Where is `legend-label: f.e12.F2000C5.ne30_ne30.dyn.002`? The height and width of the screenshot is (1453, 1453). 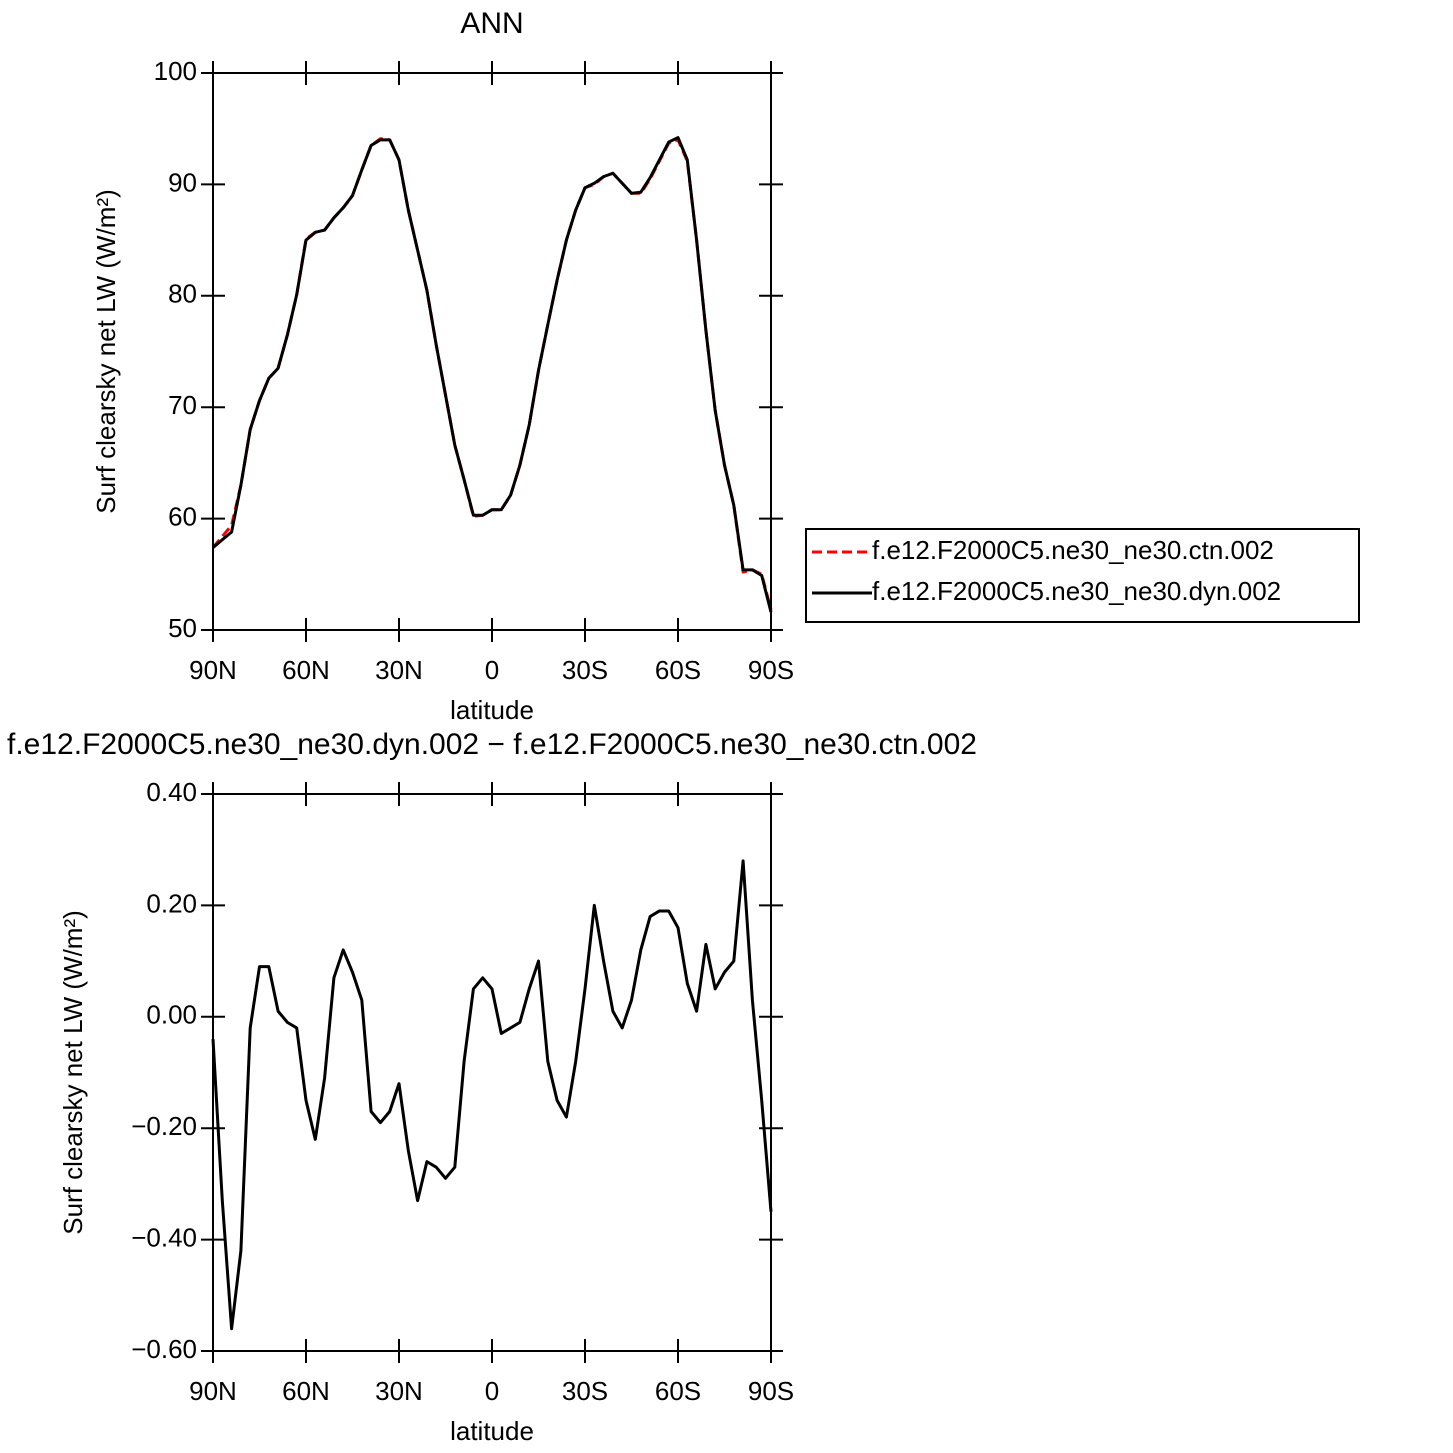
legend-label: f.e12.F2000C5.ne30_ne30.dyn.002 is located at coordinates (1076, 591).